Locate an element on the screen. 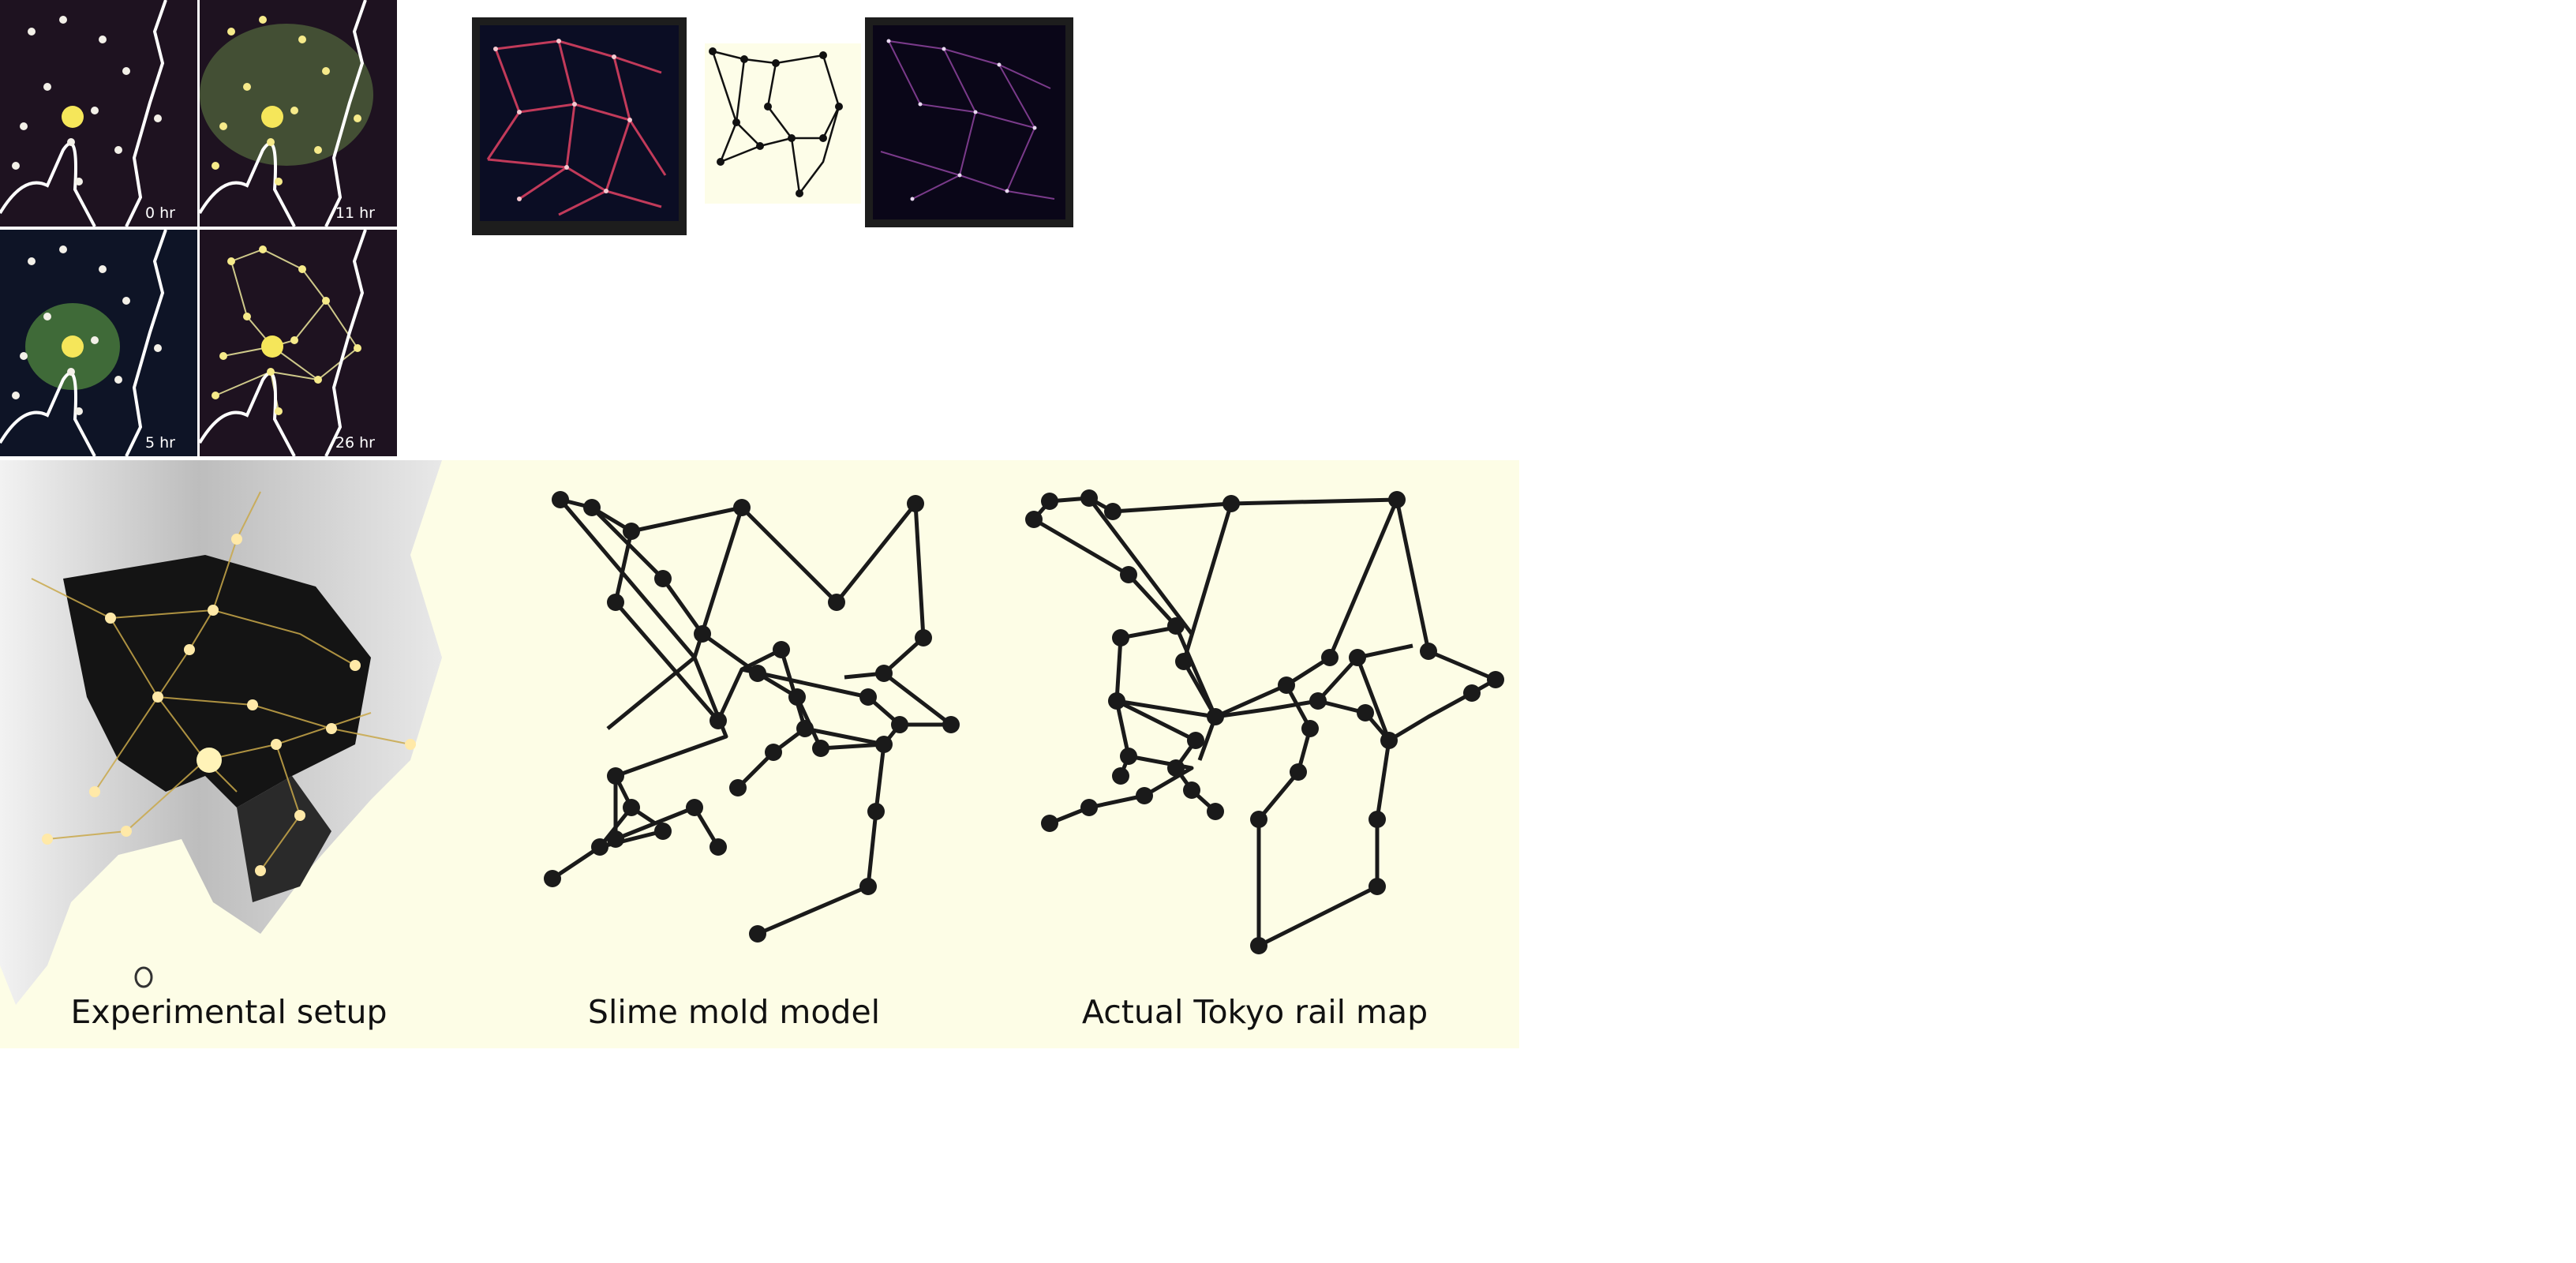 The image size is (2576, 1263). graph-network-panel is located at coordinates (783, 123).